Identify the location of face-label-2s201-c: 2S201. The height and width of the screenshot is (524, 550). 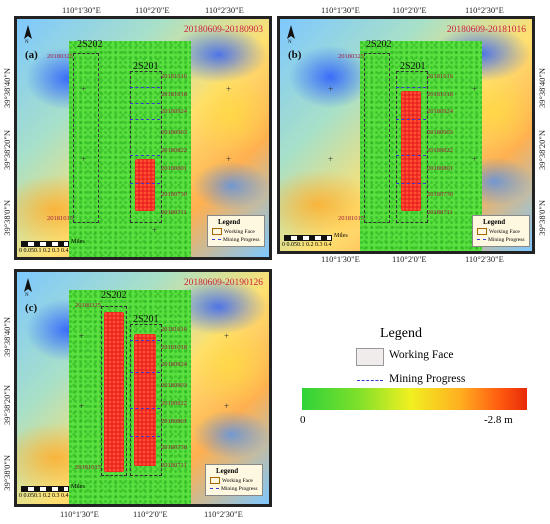
(146, 319).